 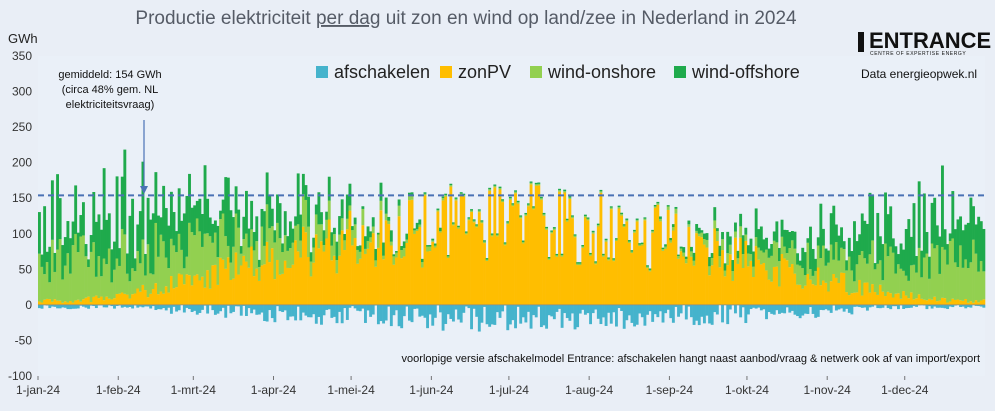 What do you see at coordinates (22, 127) in the screenshot?
I see `y-tick-label: 250` at bounding box center [22, 127].